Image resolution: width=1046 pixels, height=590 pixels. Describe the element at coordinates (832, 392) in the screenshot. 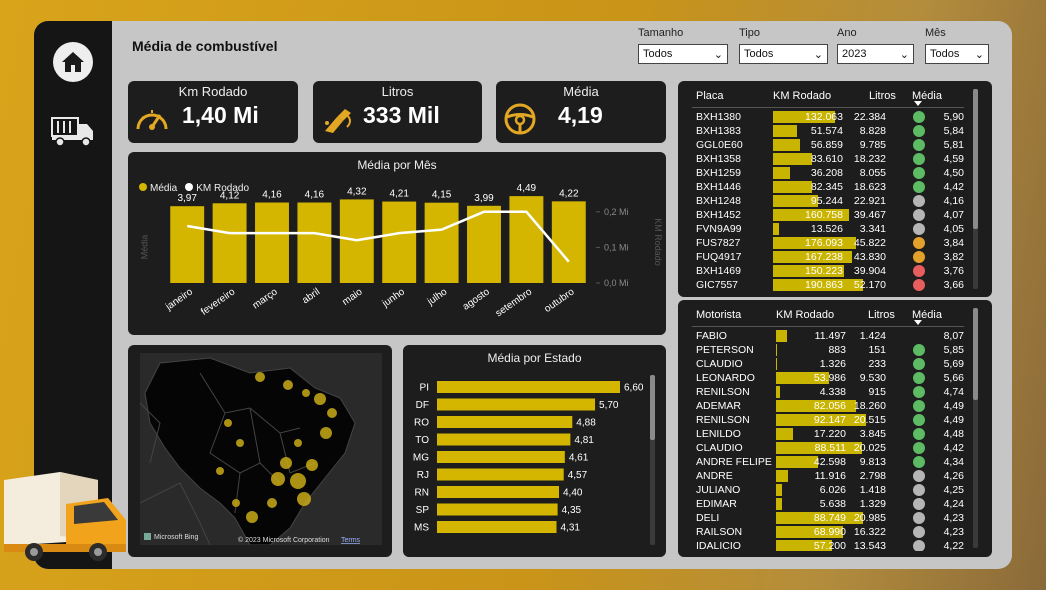

I see `table-row: RENILSON 4.338 915 4,74` at that location.